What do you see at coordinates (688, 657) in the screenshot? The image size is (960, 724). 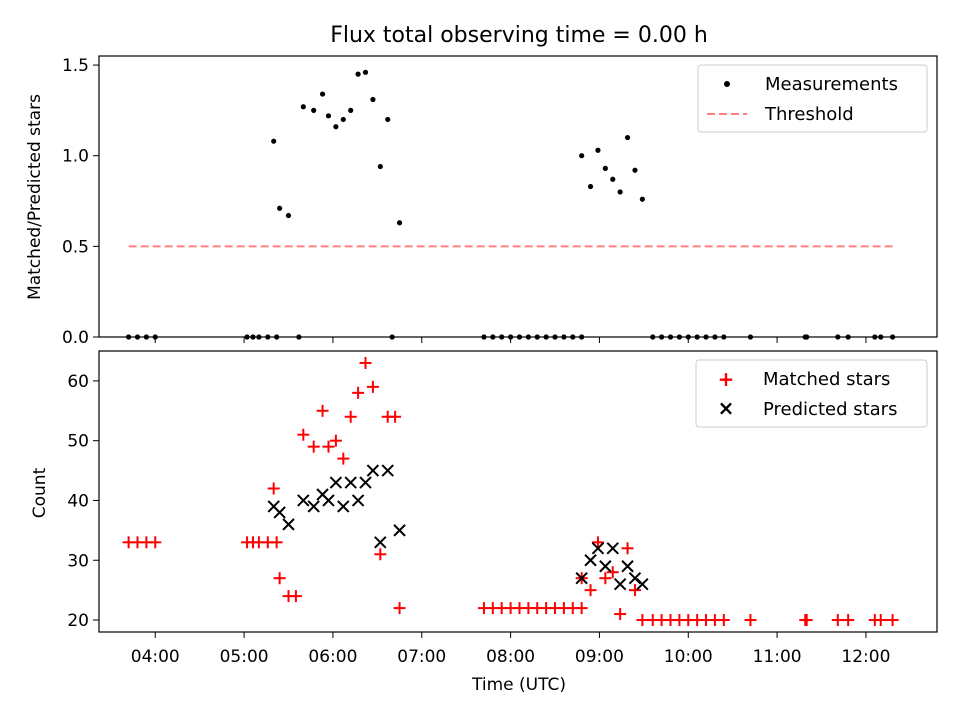 I see `x-tick-label: 10:00` at bounding box center [688, 657].